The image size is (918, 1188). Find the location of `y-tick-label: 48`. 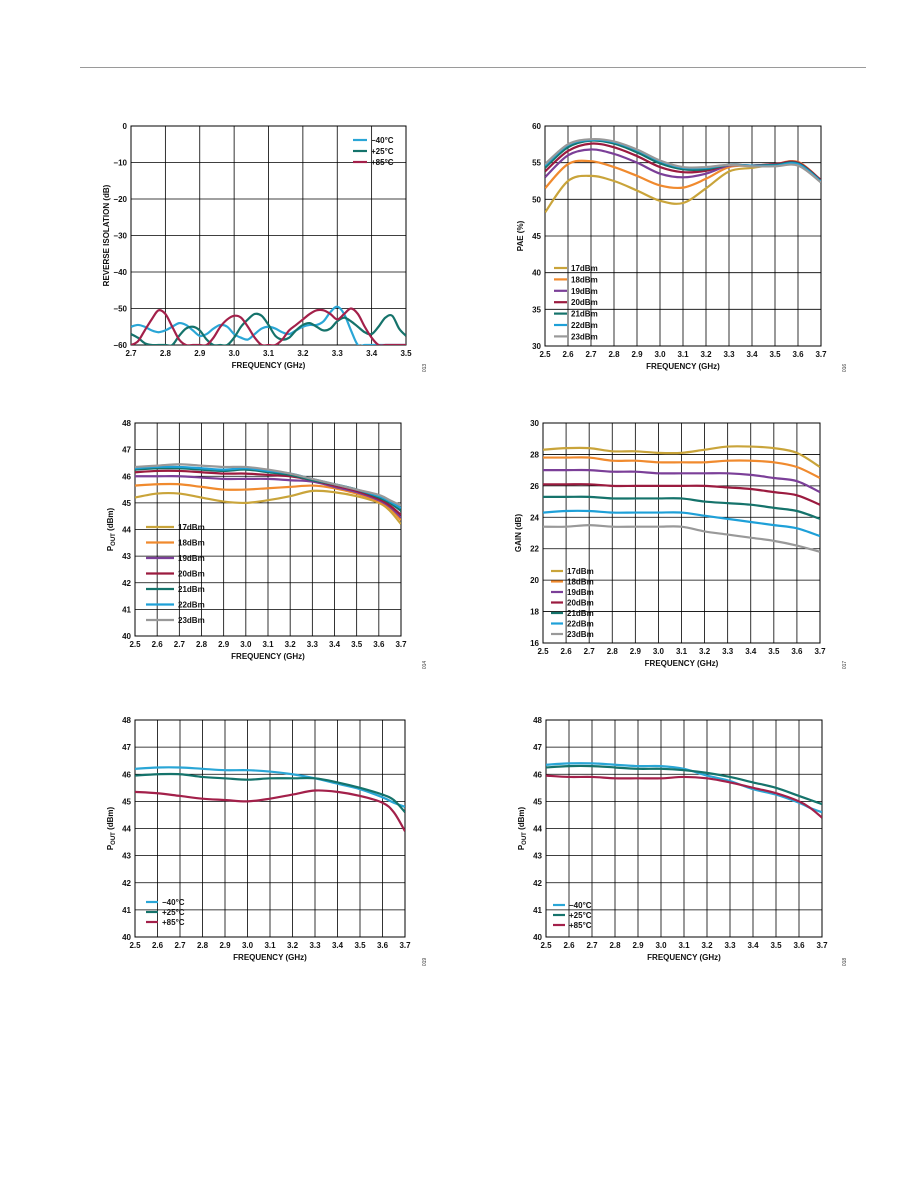

y-tick-label: 48 is located at coordinates (537, 720).